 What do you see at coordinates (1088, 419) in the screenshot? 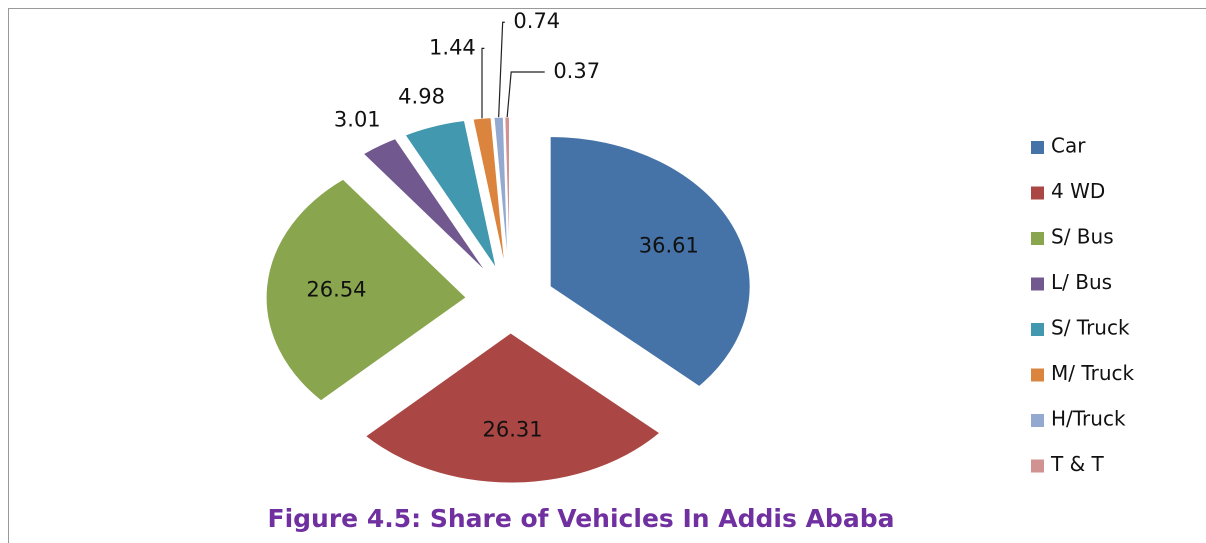
I see `legend-label: H/Truck` at bounding box center [1088, 419].